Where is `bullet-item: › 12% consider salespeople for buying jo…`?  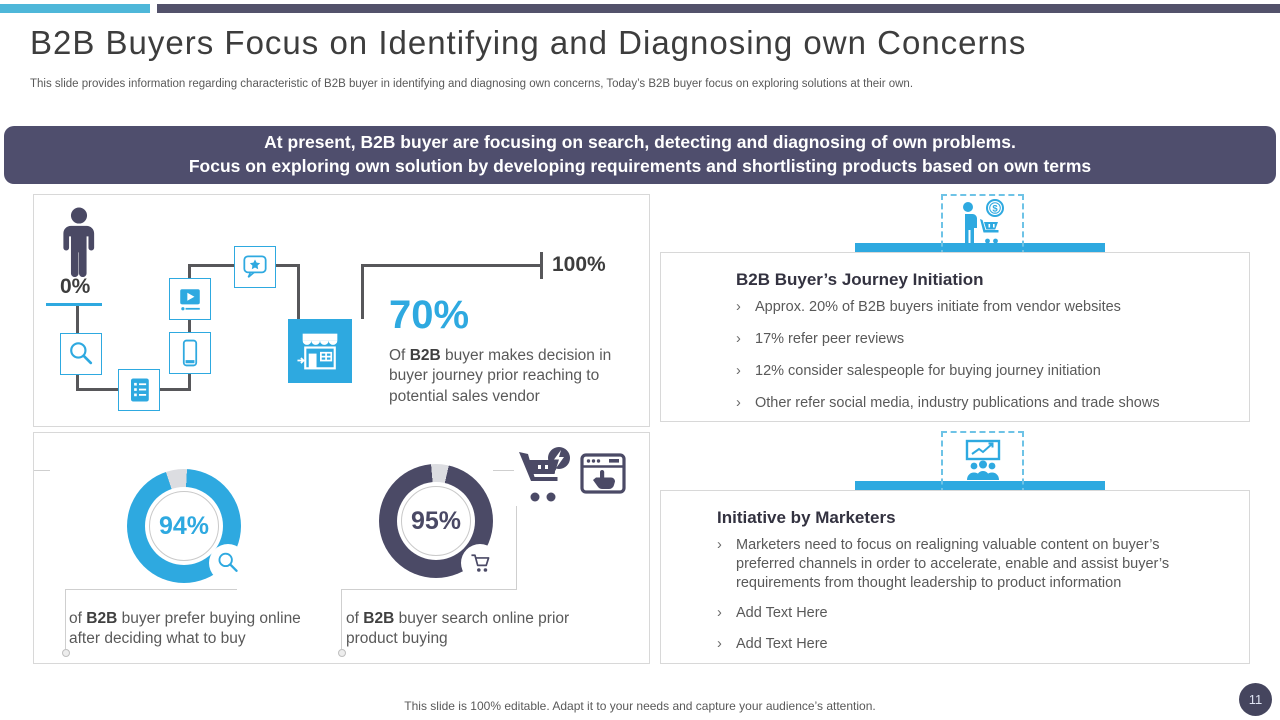 bullet-item: › 12% consider salespeople for buying jo… is located at coordinates (983, 371).